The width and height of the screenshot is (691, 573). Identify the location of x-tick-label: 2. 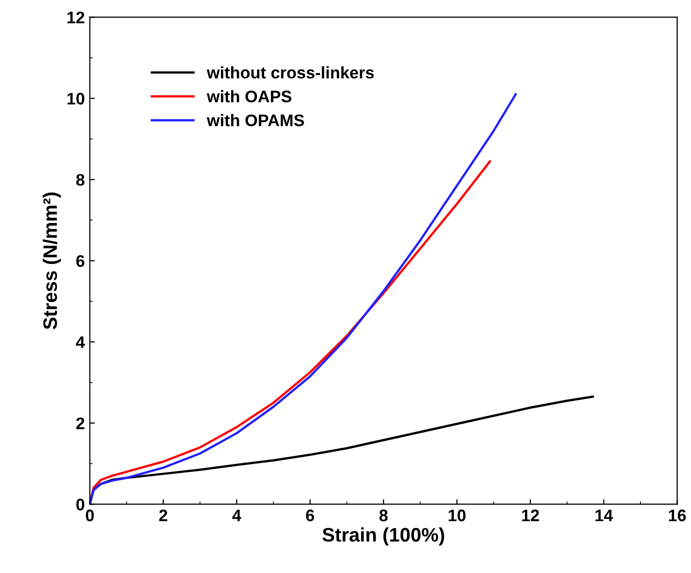
(163, 516).